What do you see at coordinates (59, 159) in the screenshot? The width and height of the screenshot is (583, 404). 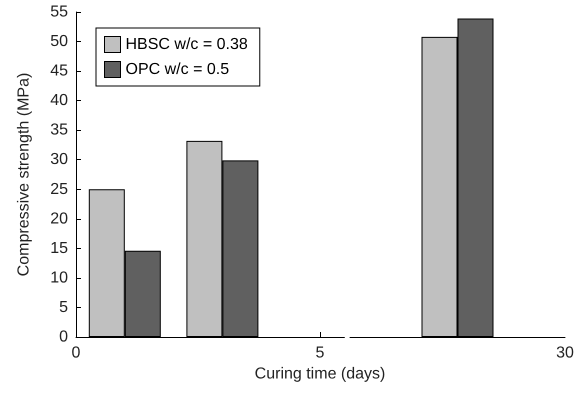 I see `y-tick-label: 30` at bounding box center [59, 159].